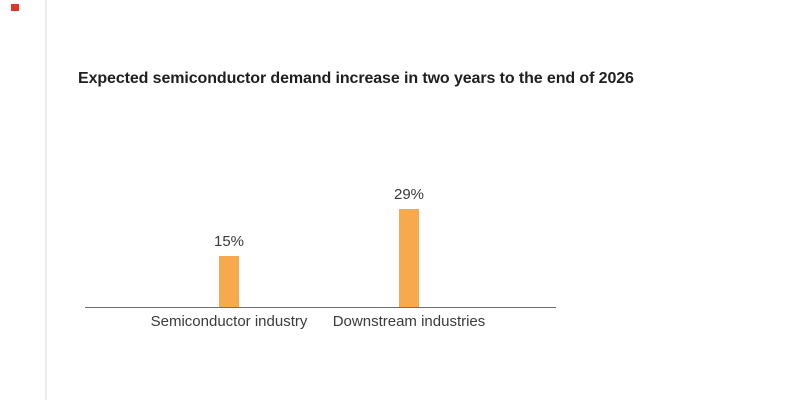  What do you see at coordinates (229, 321) in the screenshot?
I see `category-label-semiconductor: Semiconductor industry` at bounding box center [229, 321].